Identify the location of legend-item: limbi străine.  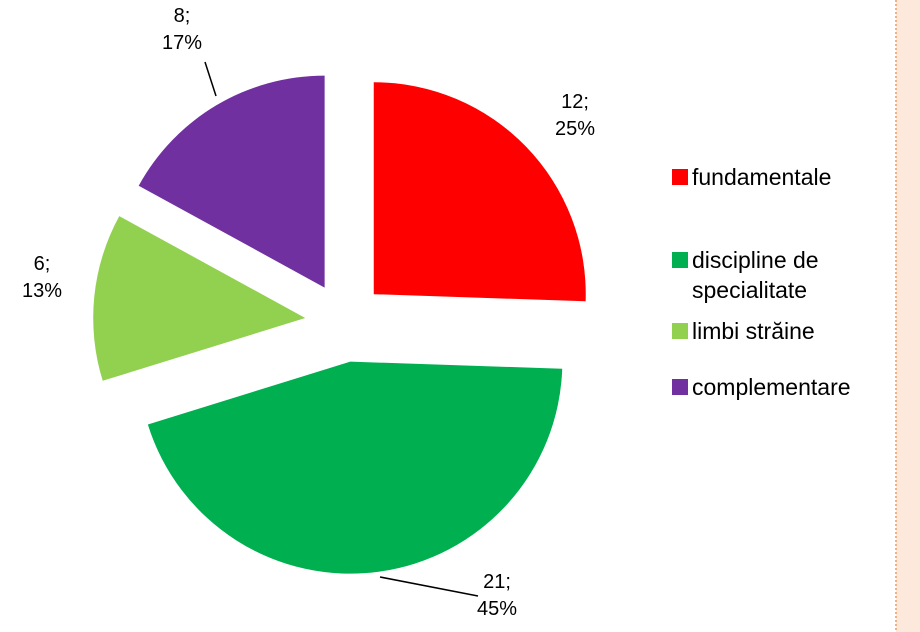
(782, 331).